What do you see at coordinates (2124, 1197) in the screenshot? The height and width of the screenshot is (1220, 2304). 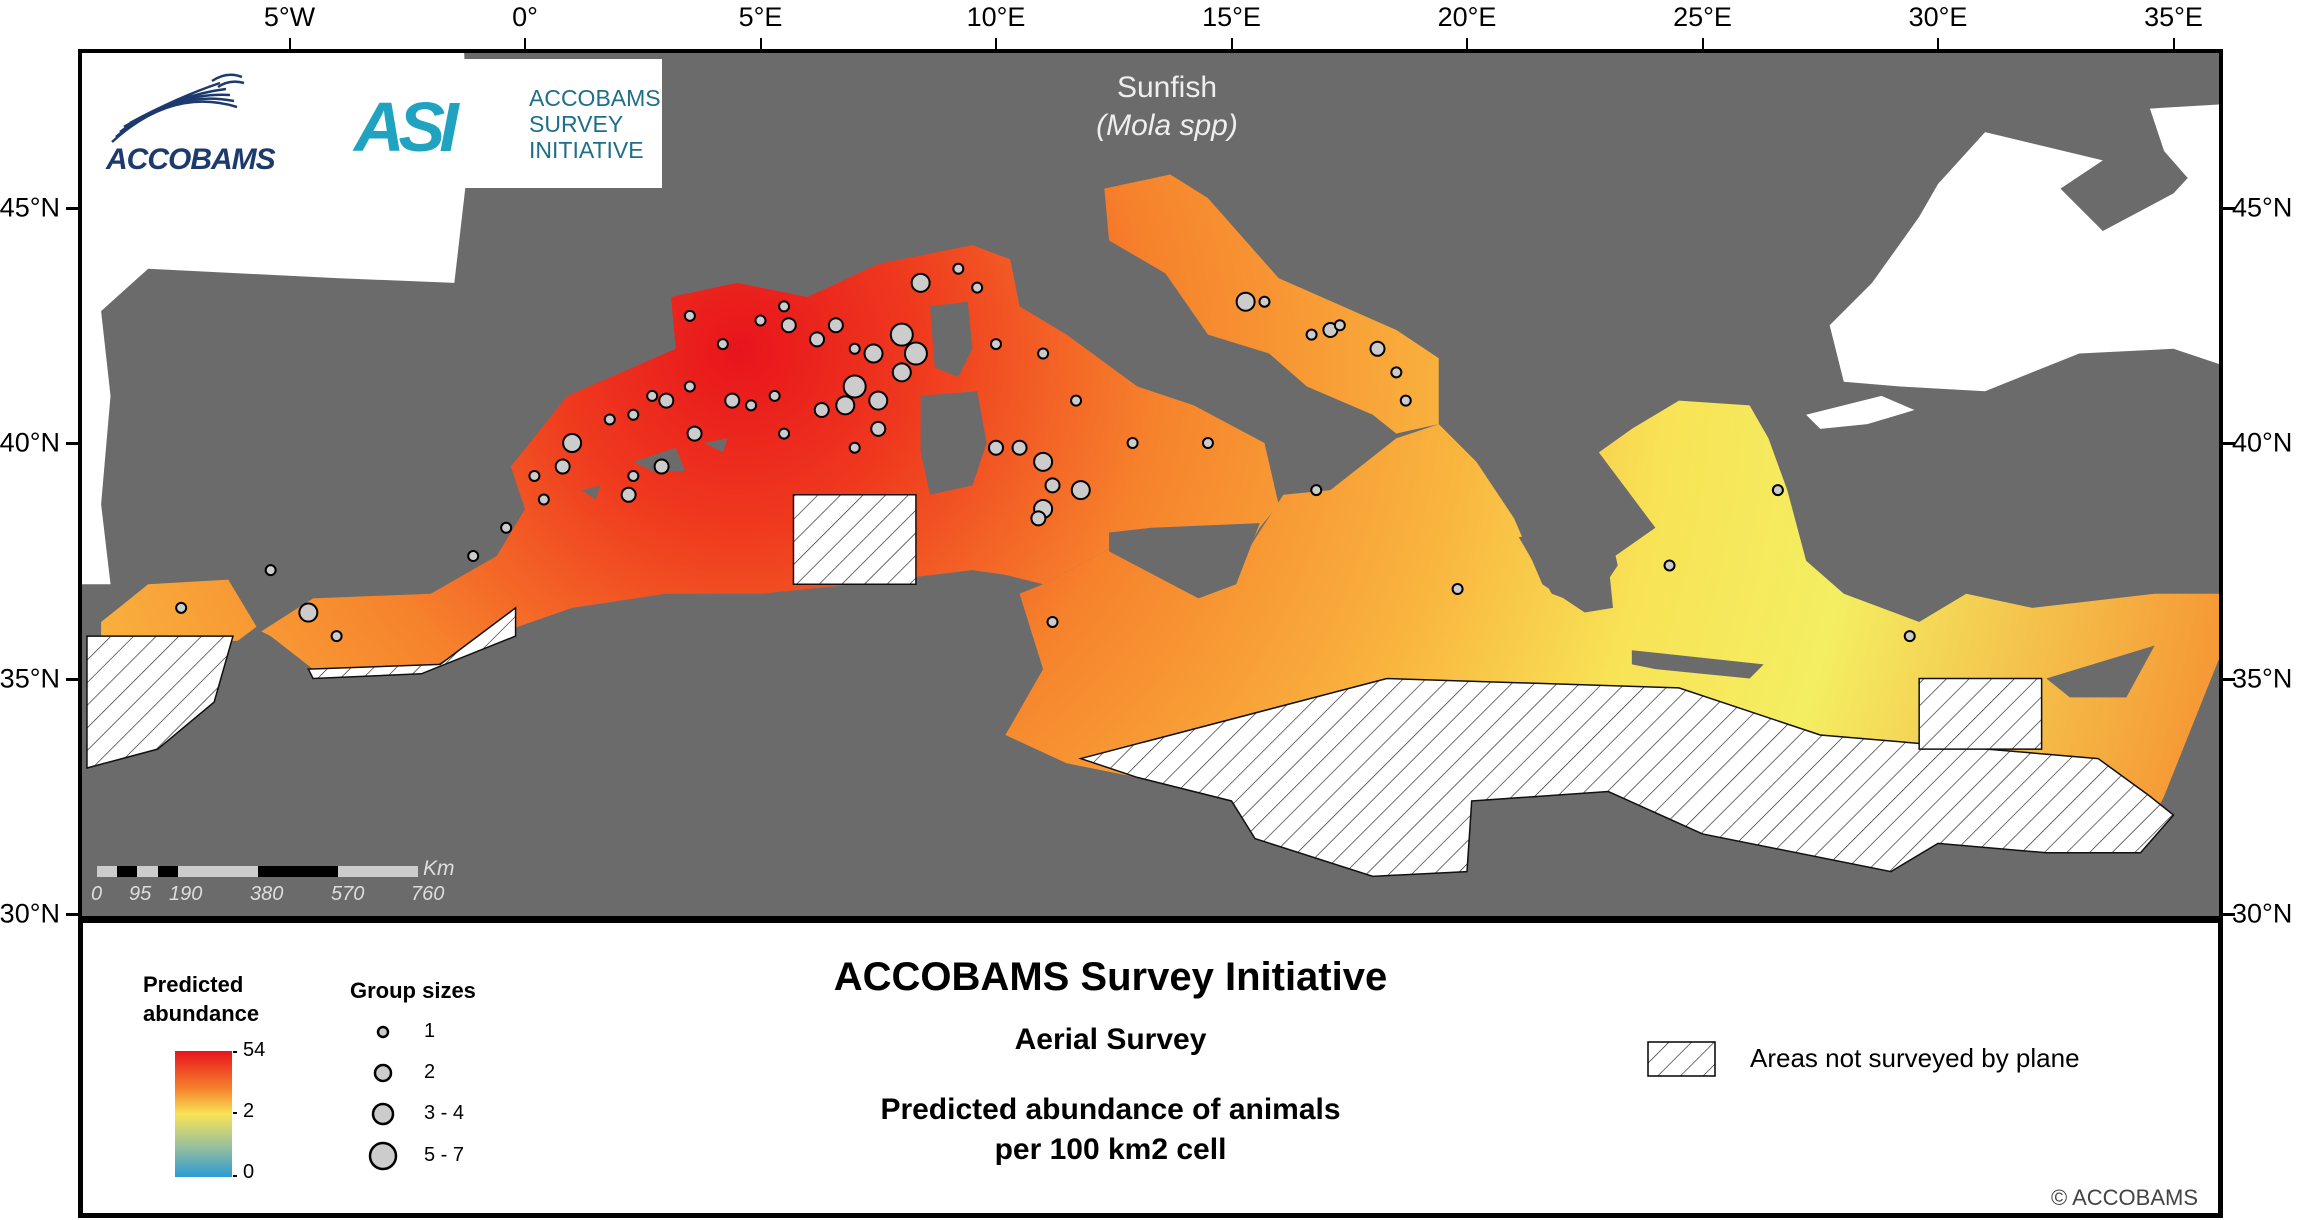 I see `copyright-notice: © ACCOBAMS` at bounding box center [2124, 1197].